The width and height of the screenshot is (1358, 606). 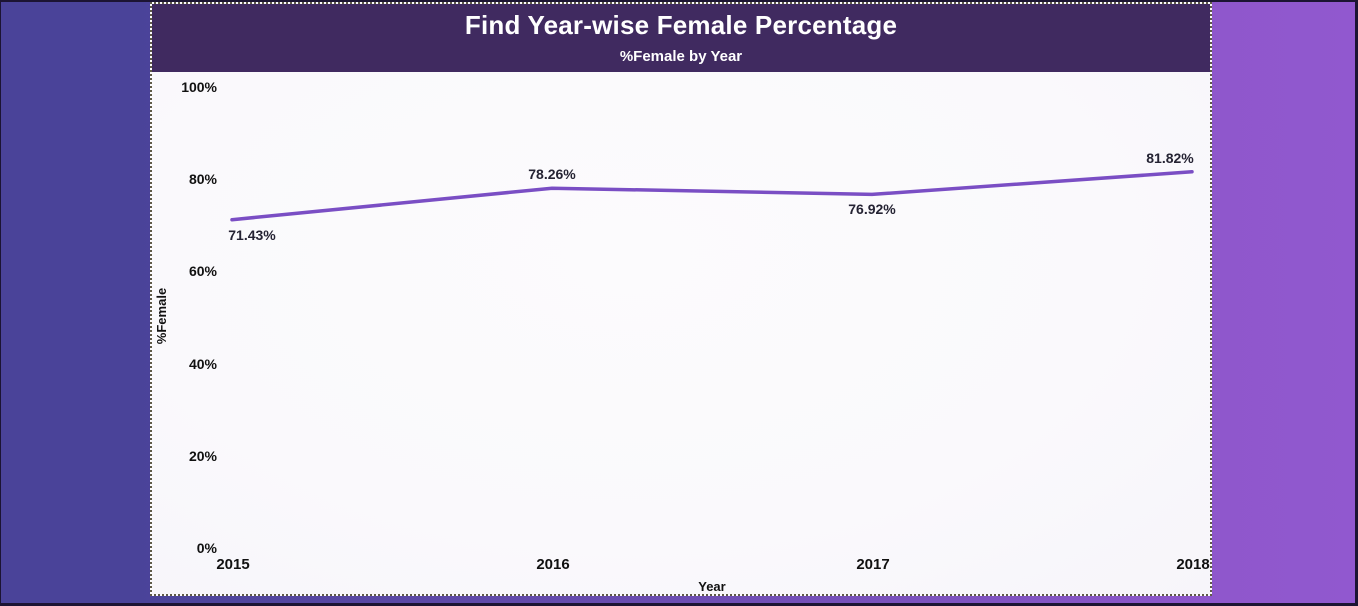 I want to click on x-tick-label: 2015, so click(x=233, y=564).